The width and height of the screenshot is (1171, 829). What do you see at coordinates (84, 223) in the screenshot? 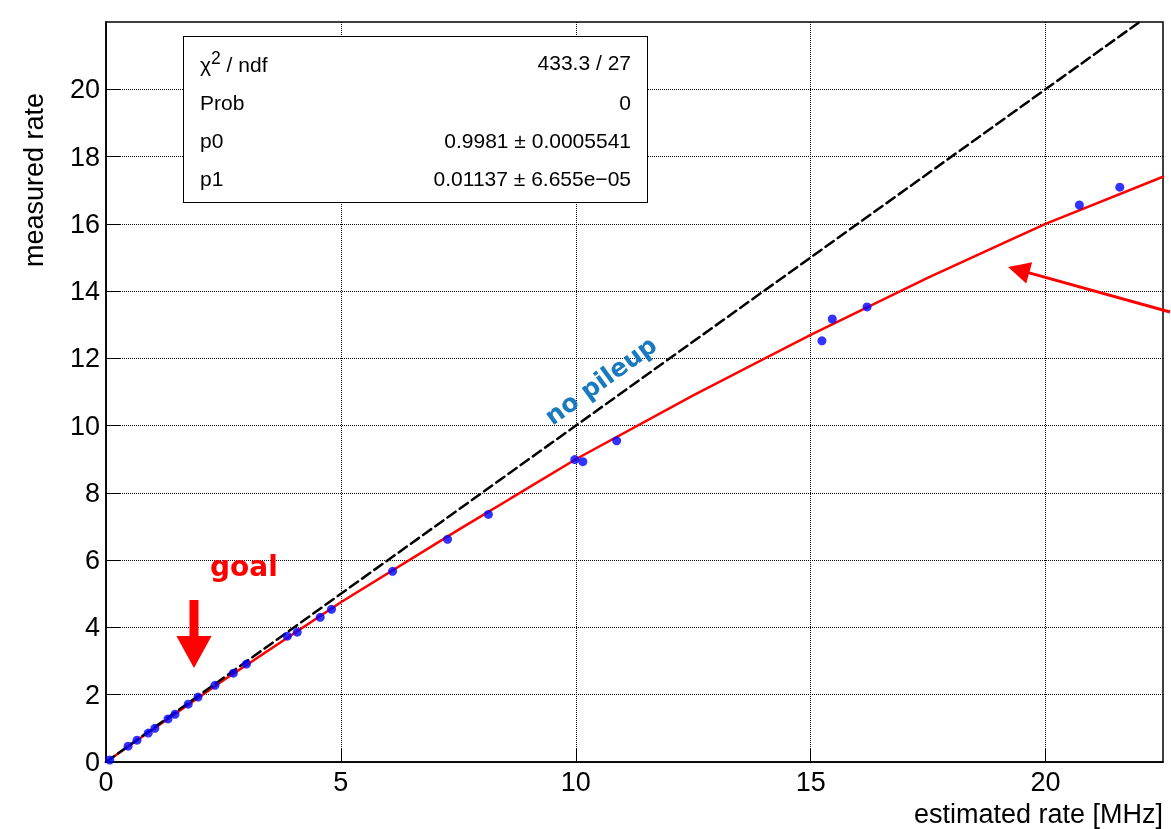
I see `y-tick-label: 16` at bounding box center [84, 223].